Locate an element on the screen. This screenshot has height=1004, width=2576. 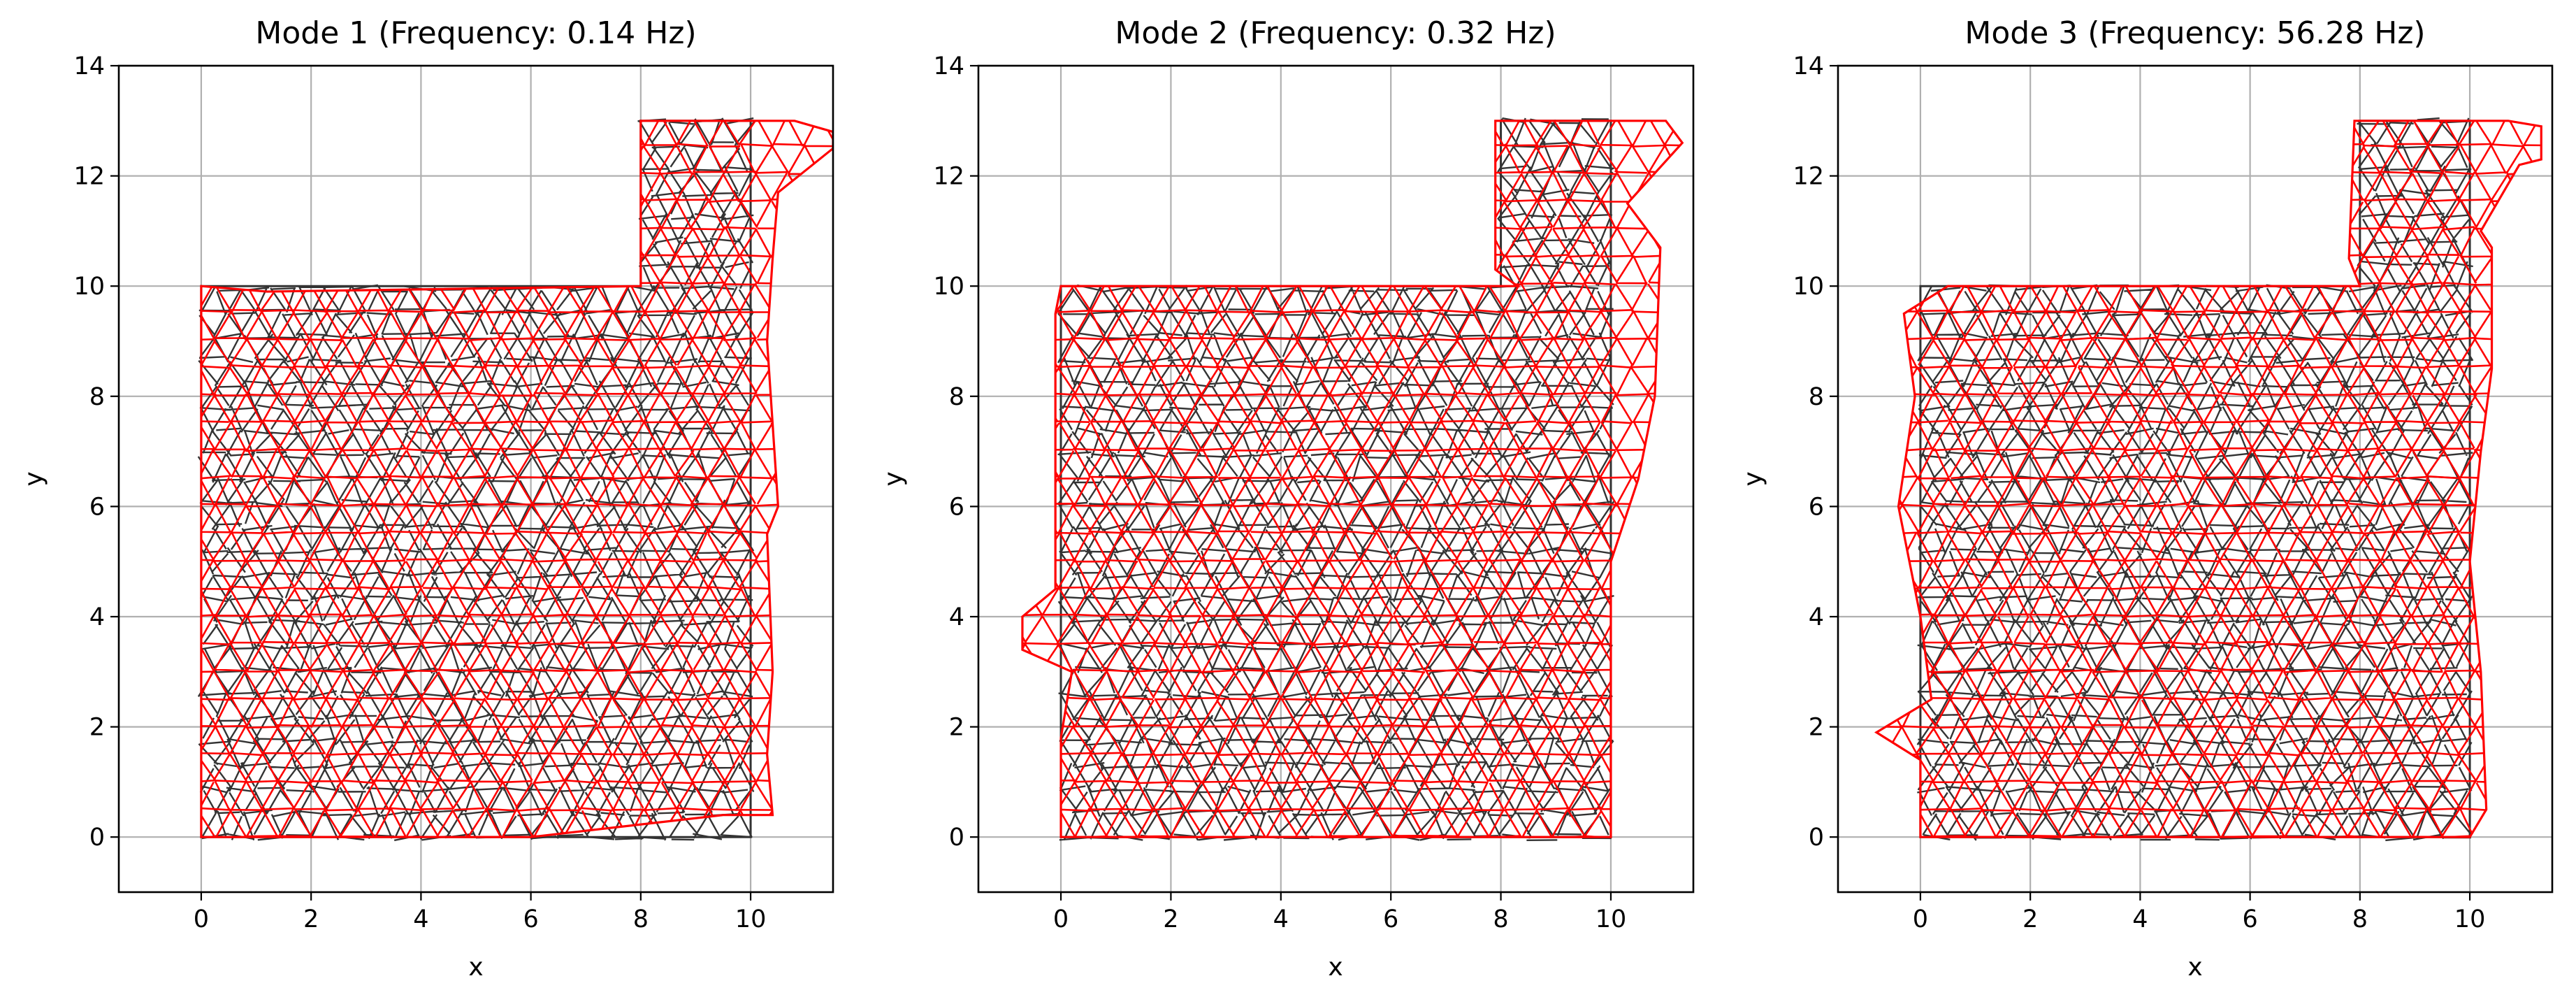
panel-title: Mode 1 (Frequency: 0.14 Hz) is located at coordinates (476, 33).